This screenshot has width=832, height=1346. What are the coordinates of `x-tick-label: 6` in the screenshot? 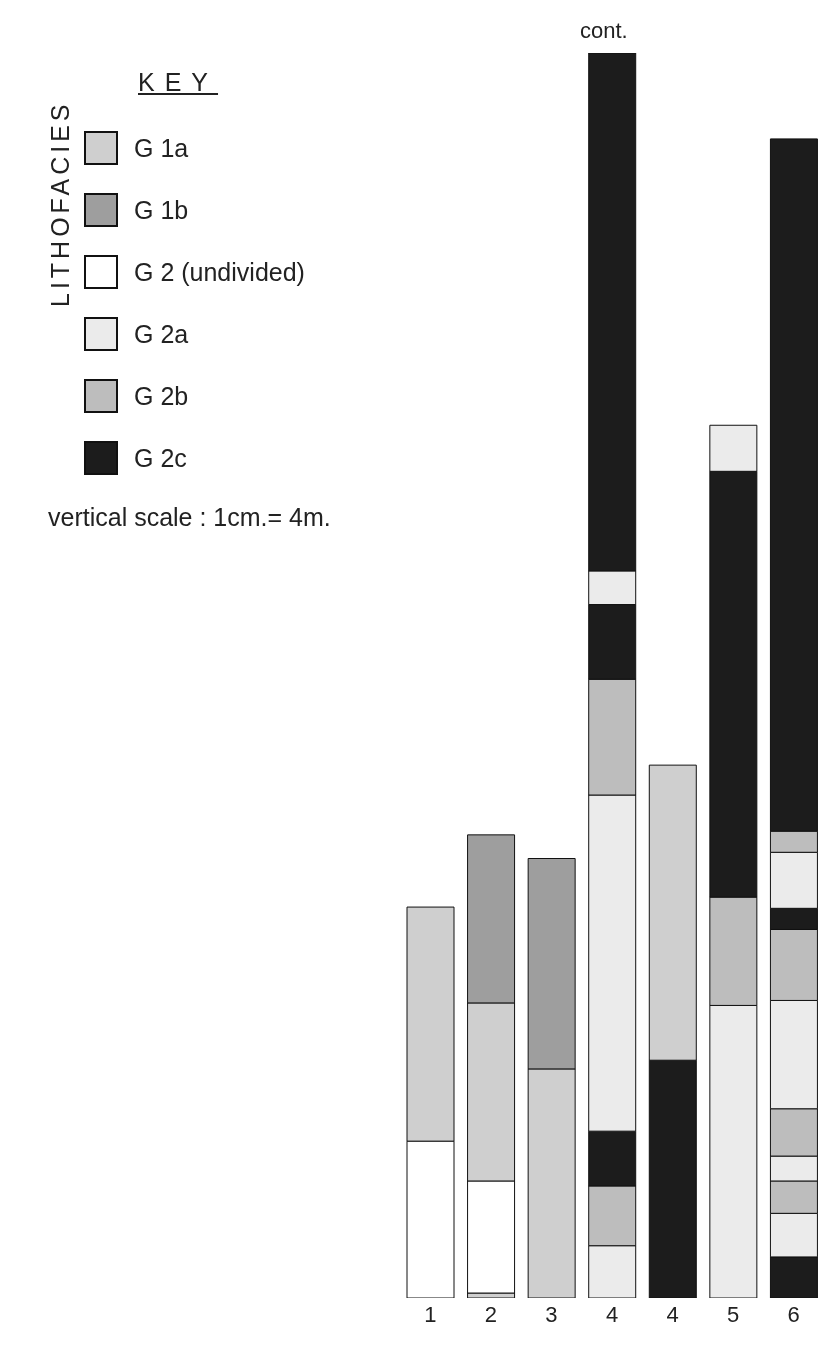 It's located at (793, 1314).